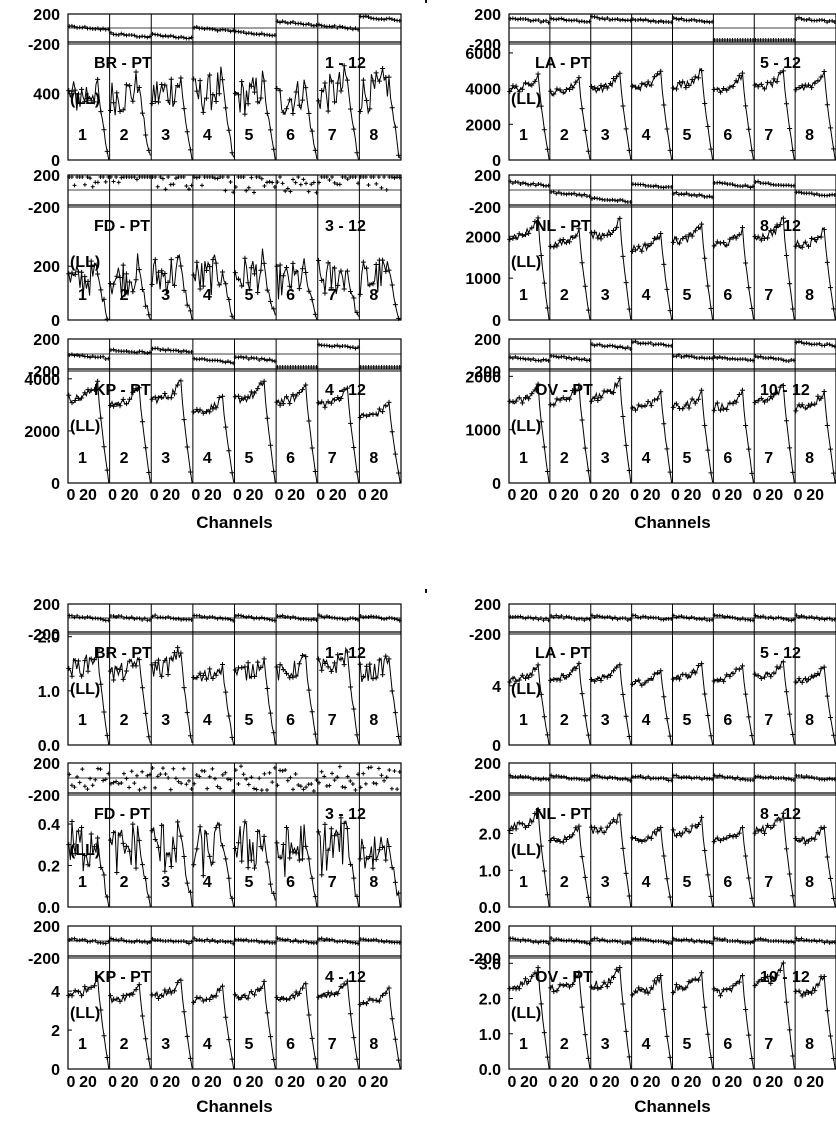 The image size is (836, 1123). What do you see at coordinates (332, 458) in the screenshot?
I see `segment-number: 7` at bounding box center [332, 458].